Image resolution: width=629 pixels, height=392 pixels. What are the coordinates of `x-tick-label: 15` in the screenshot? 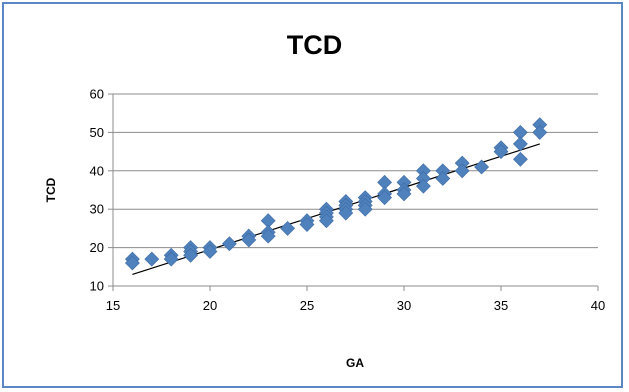 It's located at (113, 305).